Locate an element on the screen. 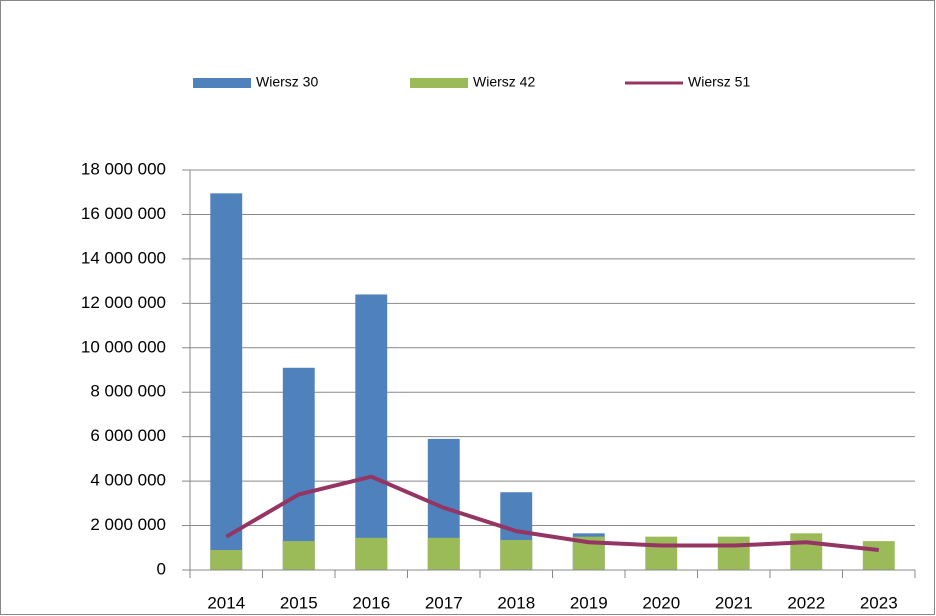 The image size is (936, 616). legend-label: Wiersz 51 is located at coordinates (719, 82).